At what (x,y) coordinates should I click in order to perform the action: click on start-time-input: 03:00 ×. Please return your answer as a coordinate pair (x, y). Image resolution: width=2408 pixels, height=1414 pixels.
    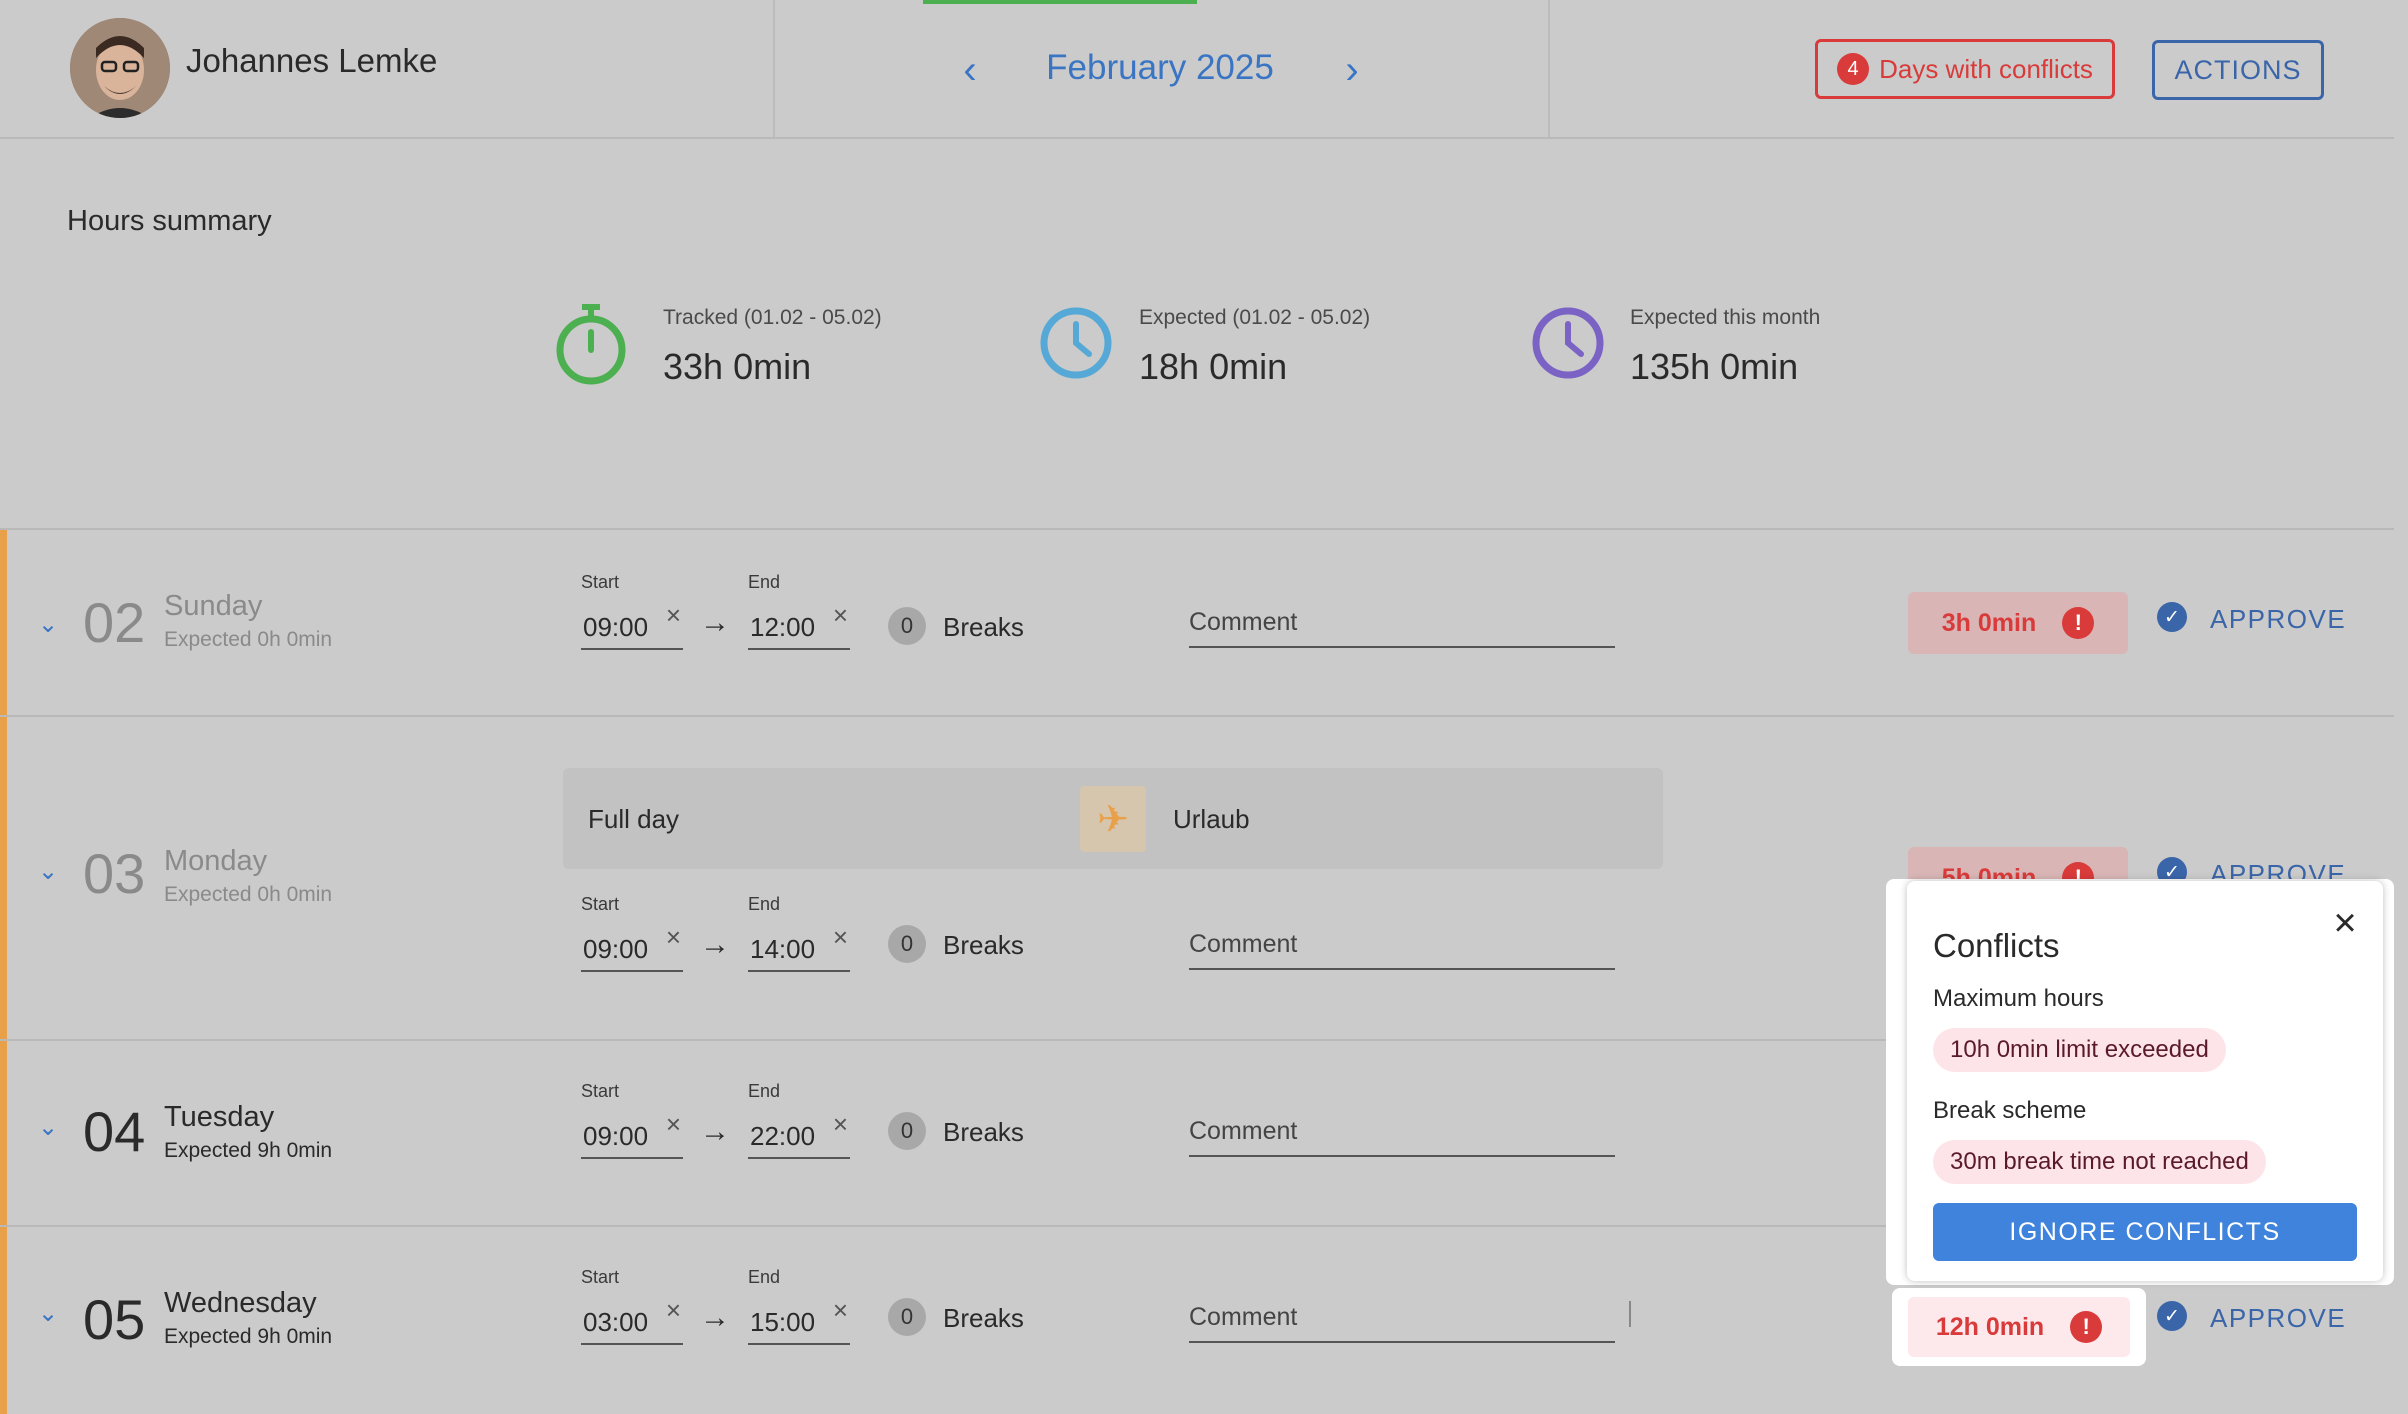
    Looking at the image, I should click on (632, 1320).